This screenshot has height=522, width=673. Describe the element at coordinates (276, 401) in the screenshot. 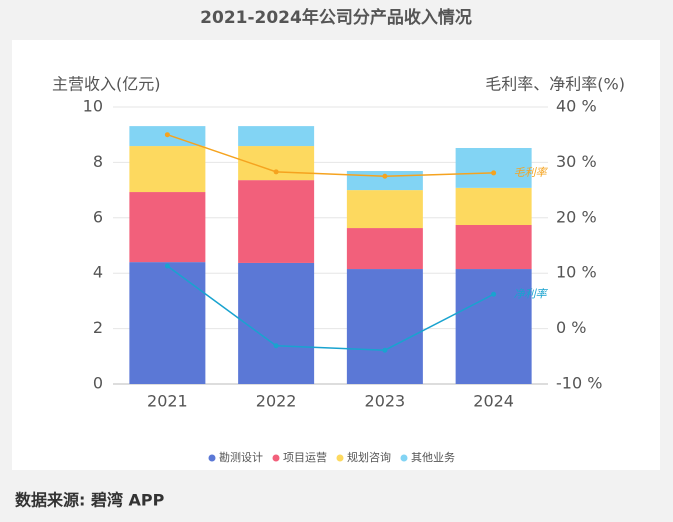

I see `x-tick-label: 2022` at that location.